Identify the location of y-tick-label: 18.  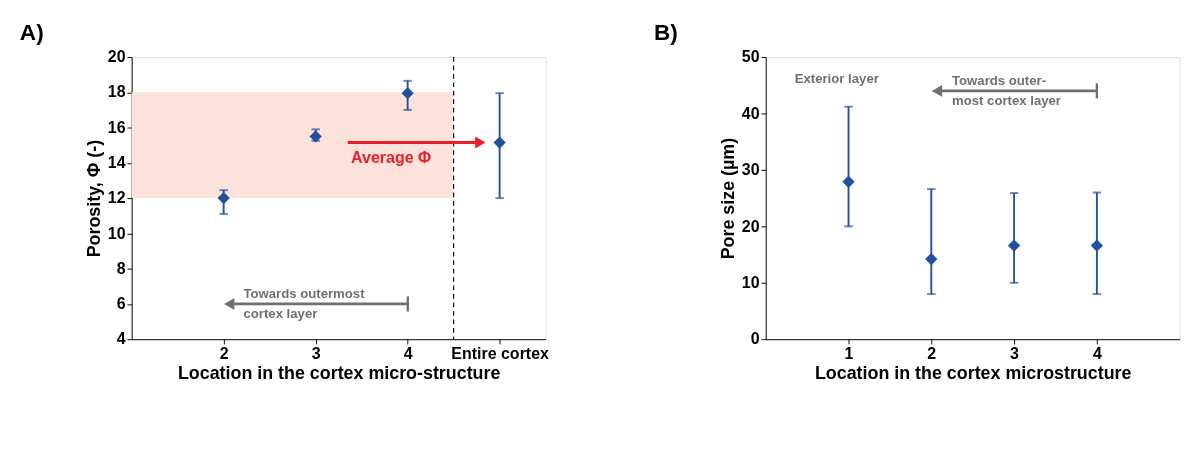
(116, 92).